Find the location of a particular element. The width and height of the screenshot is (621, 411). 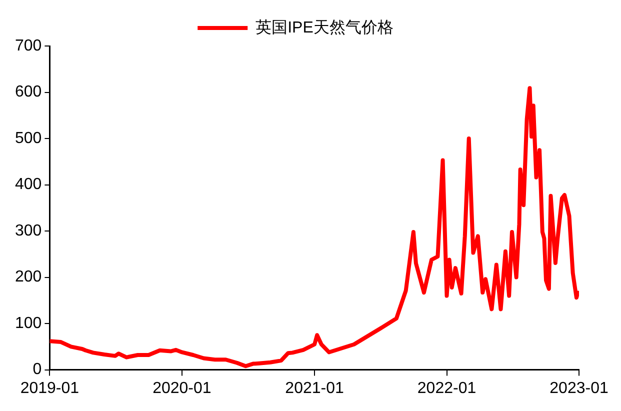

x-tick-label: 2019-01 is located at coordinates (50, 388).